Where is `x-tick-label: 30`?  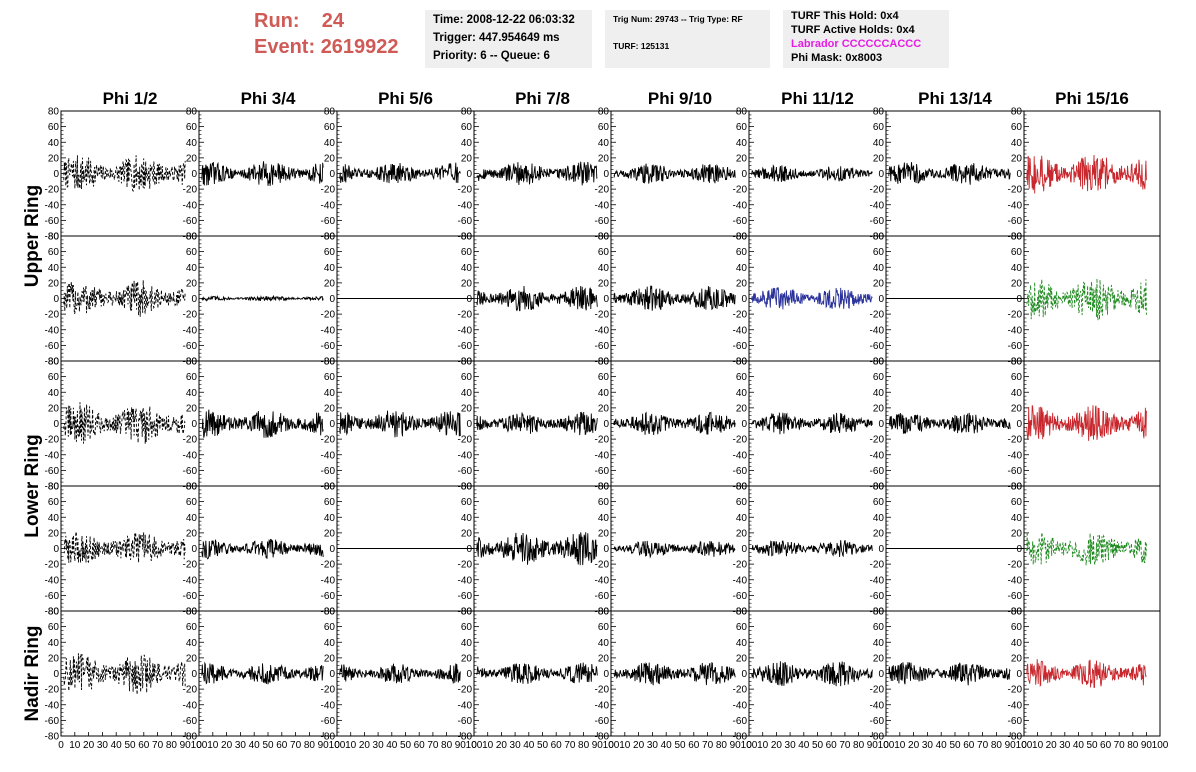 x-tick-label: 30 is located at coordinates (241, 745).